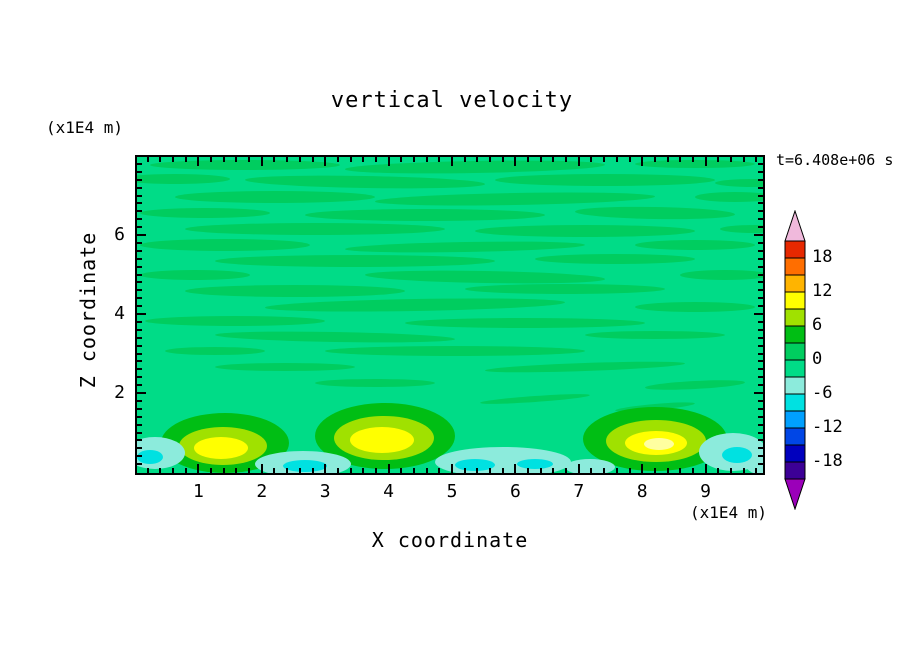 Image resolution: width=904 pixels, height=654 pixels. What do you see at coordinates (822, 291) in the screenshot?
I see `colorbar-tick-label: 12` at bounding box center [822, 291].